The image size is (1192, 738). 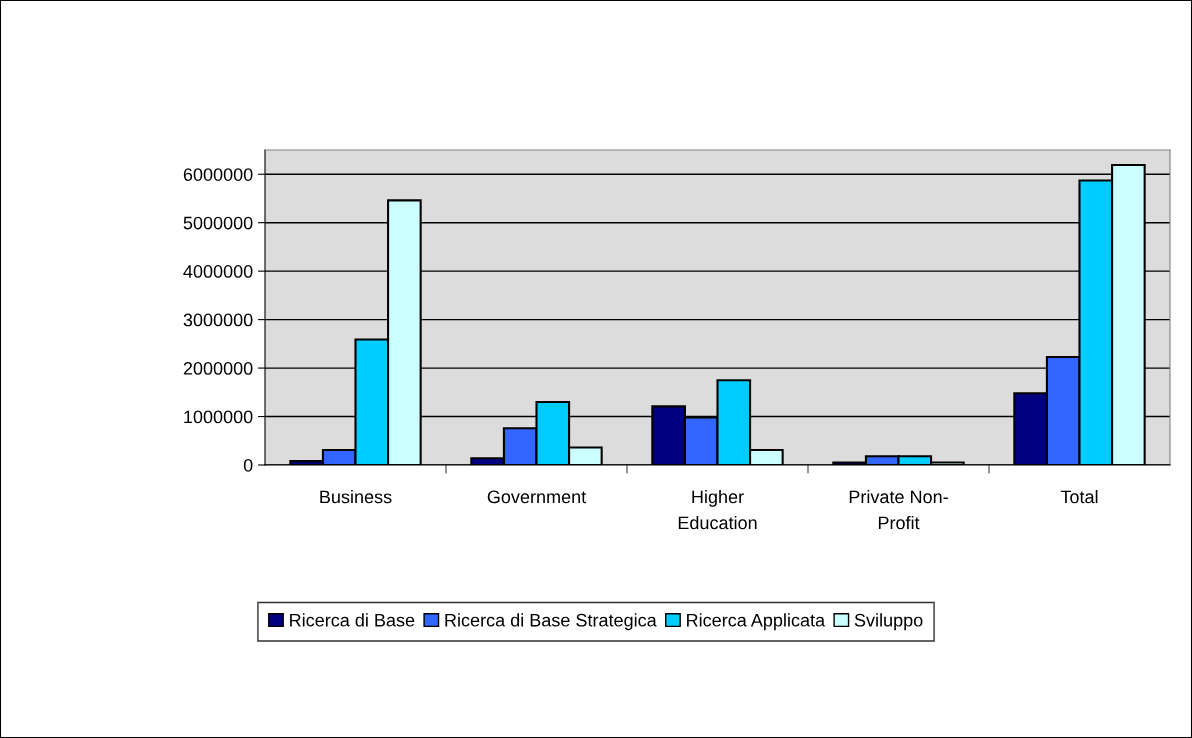 What do you see at coordinates (717, 510) in the screenshot?
I see `x-tick-label: Higher Education` at bounding box center [717, 510].